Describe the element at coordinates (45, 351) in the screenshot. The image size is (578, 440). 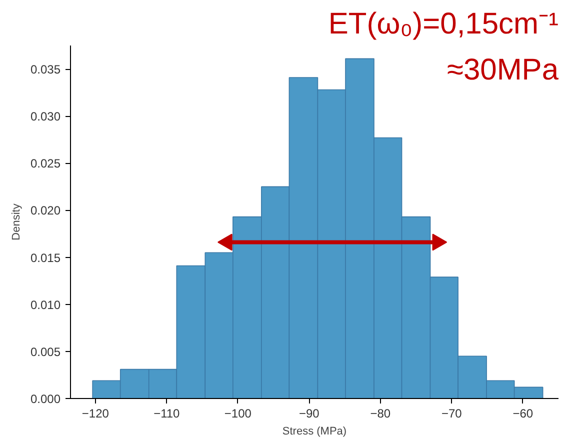
I see `y-tick-label: 0.005` at that location.